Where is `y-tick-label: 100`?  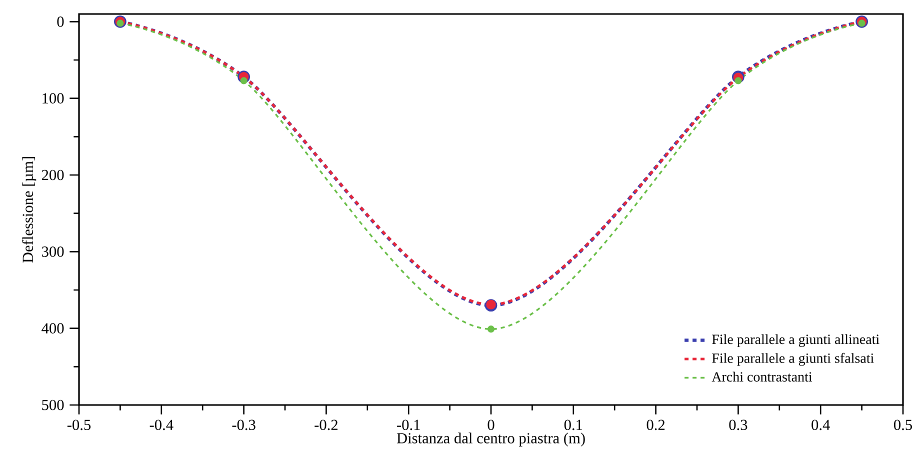
y-tick-label: 100 is located at coordinates (53, 98).